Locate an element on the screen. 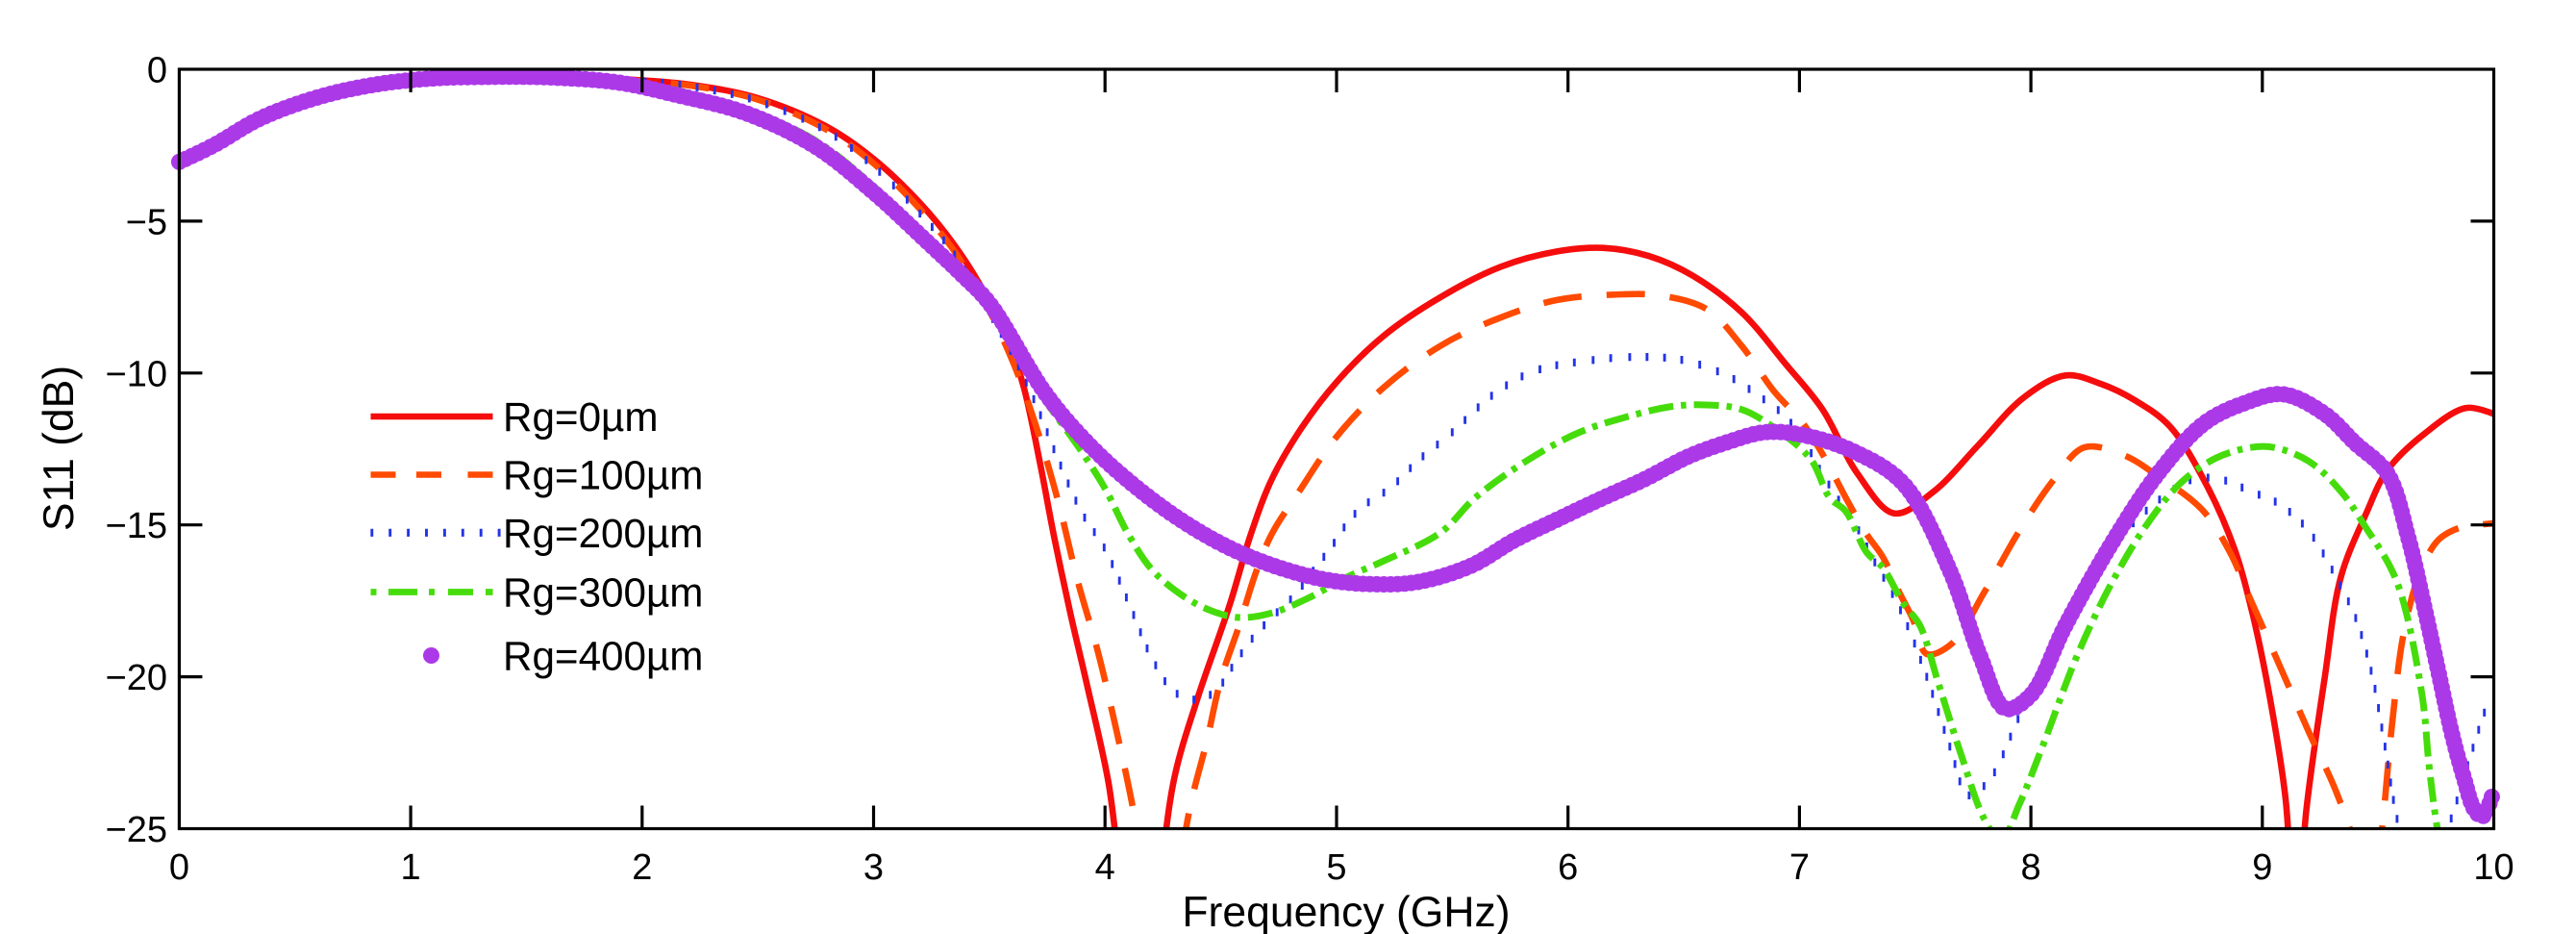  svg-text: −5 is located at coordinates (146, 222).